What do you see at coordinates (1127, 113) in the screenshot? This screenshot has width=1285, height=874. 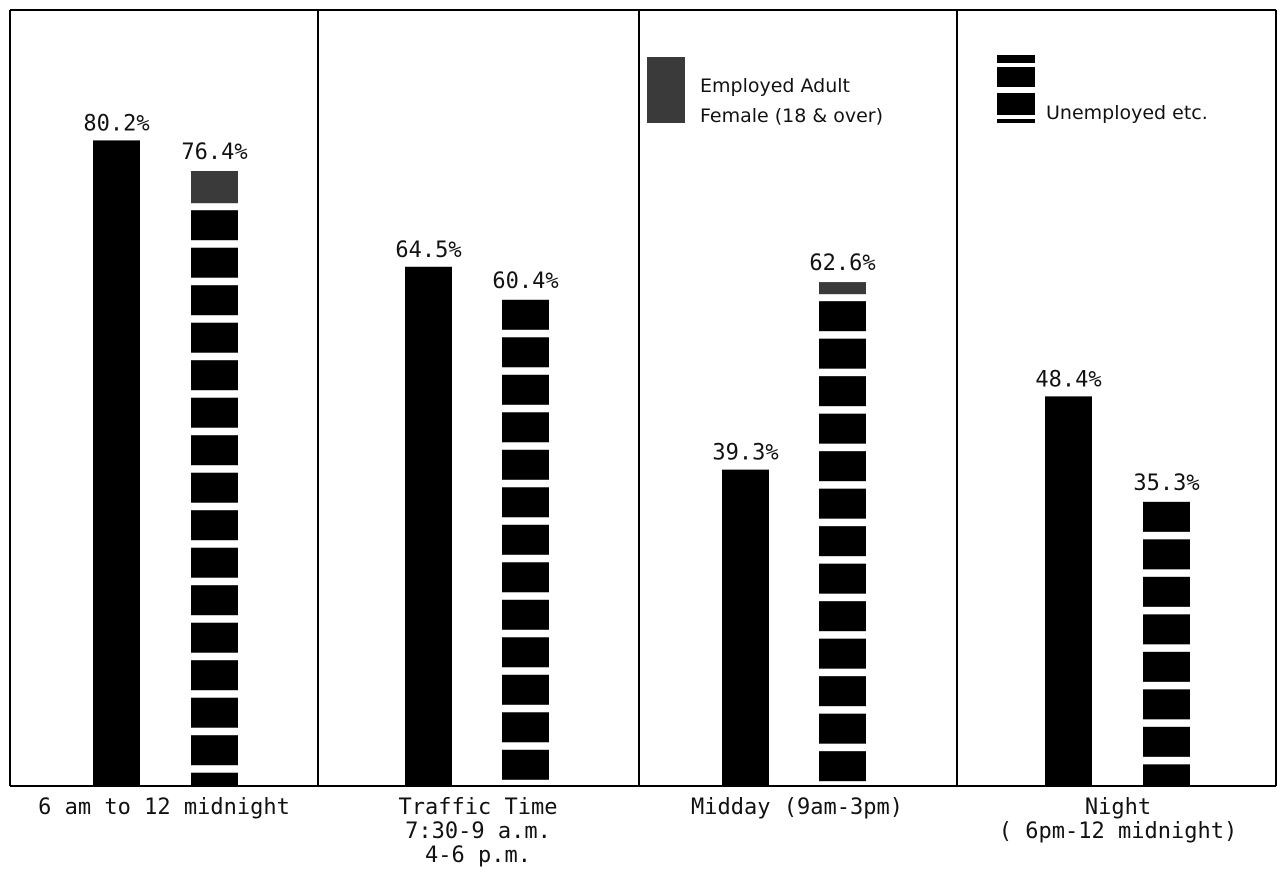 I see `legend-striped-text: Unemployed etc.` at bounding box center [1127, 113].